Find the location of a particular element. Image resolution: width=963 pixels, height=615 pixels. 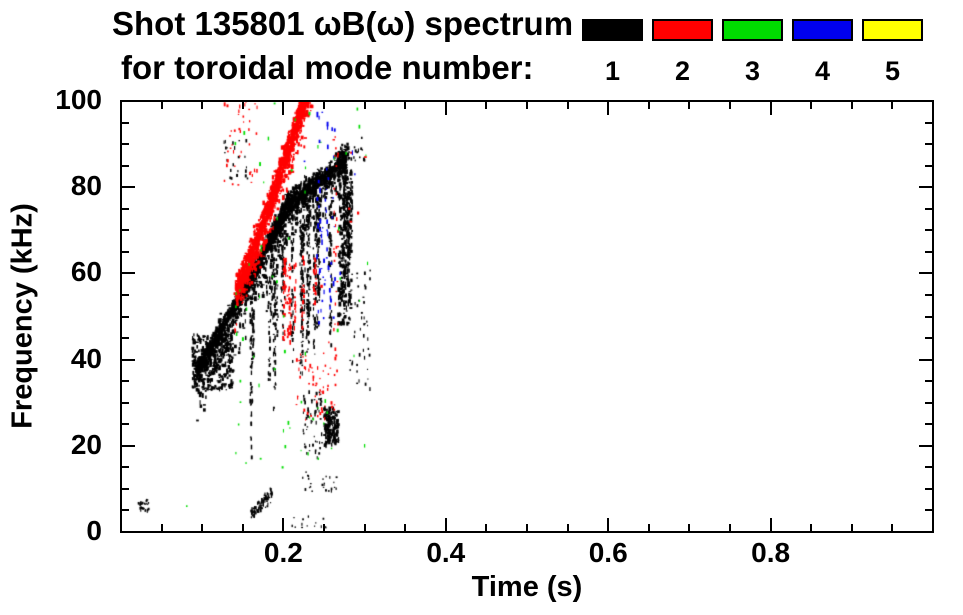

x-tick-label: 0.8 is located at coordinates (771, 552).